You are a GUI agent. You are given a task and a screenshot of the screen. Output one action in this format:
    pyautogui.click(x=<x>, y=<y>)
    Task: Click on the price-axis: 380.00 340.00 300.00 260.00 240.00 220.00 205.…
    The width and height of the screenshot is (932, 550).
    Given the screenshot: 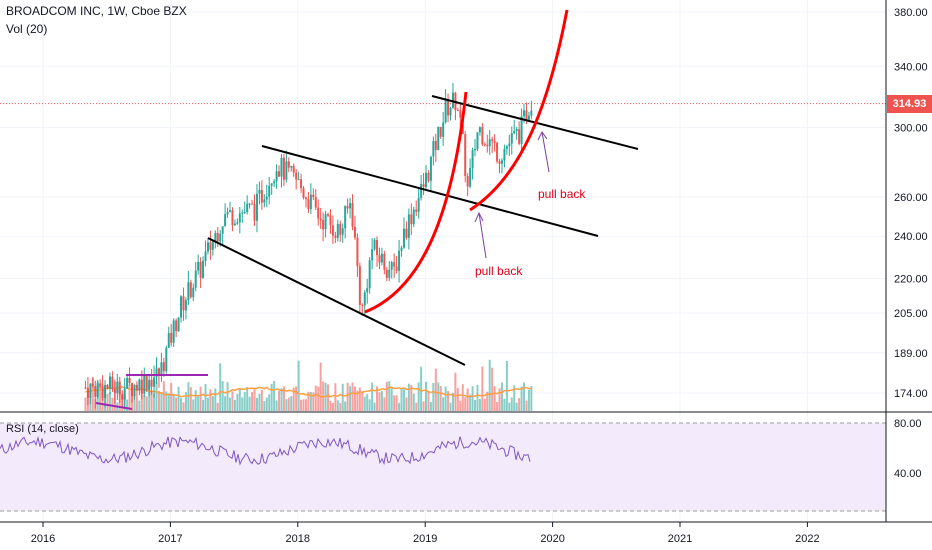 What is the action you would take?
    pyautogui.click(x=911, y=203)
    